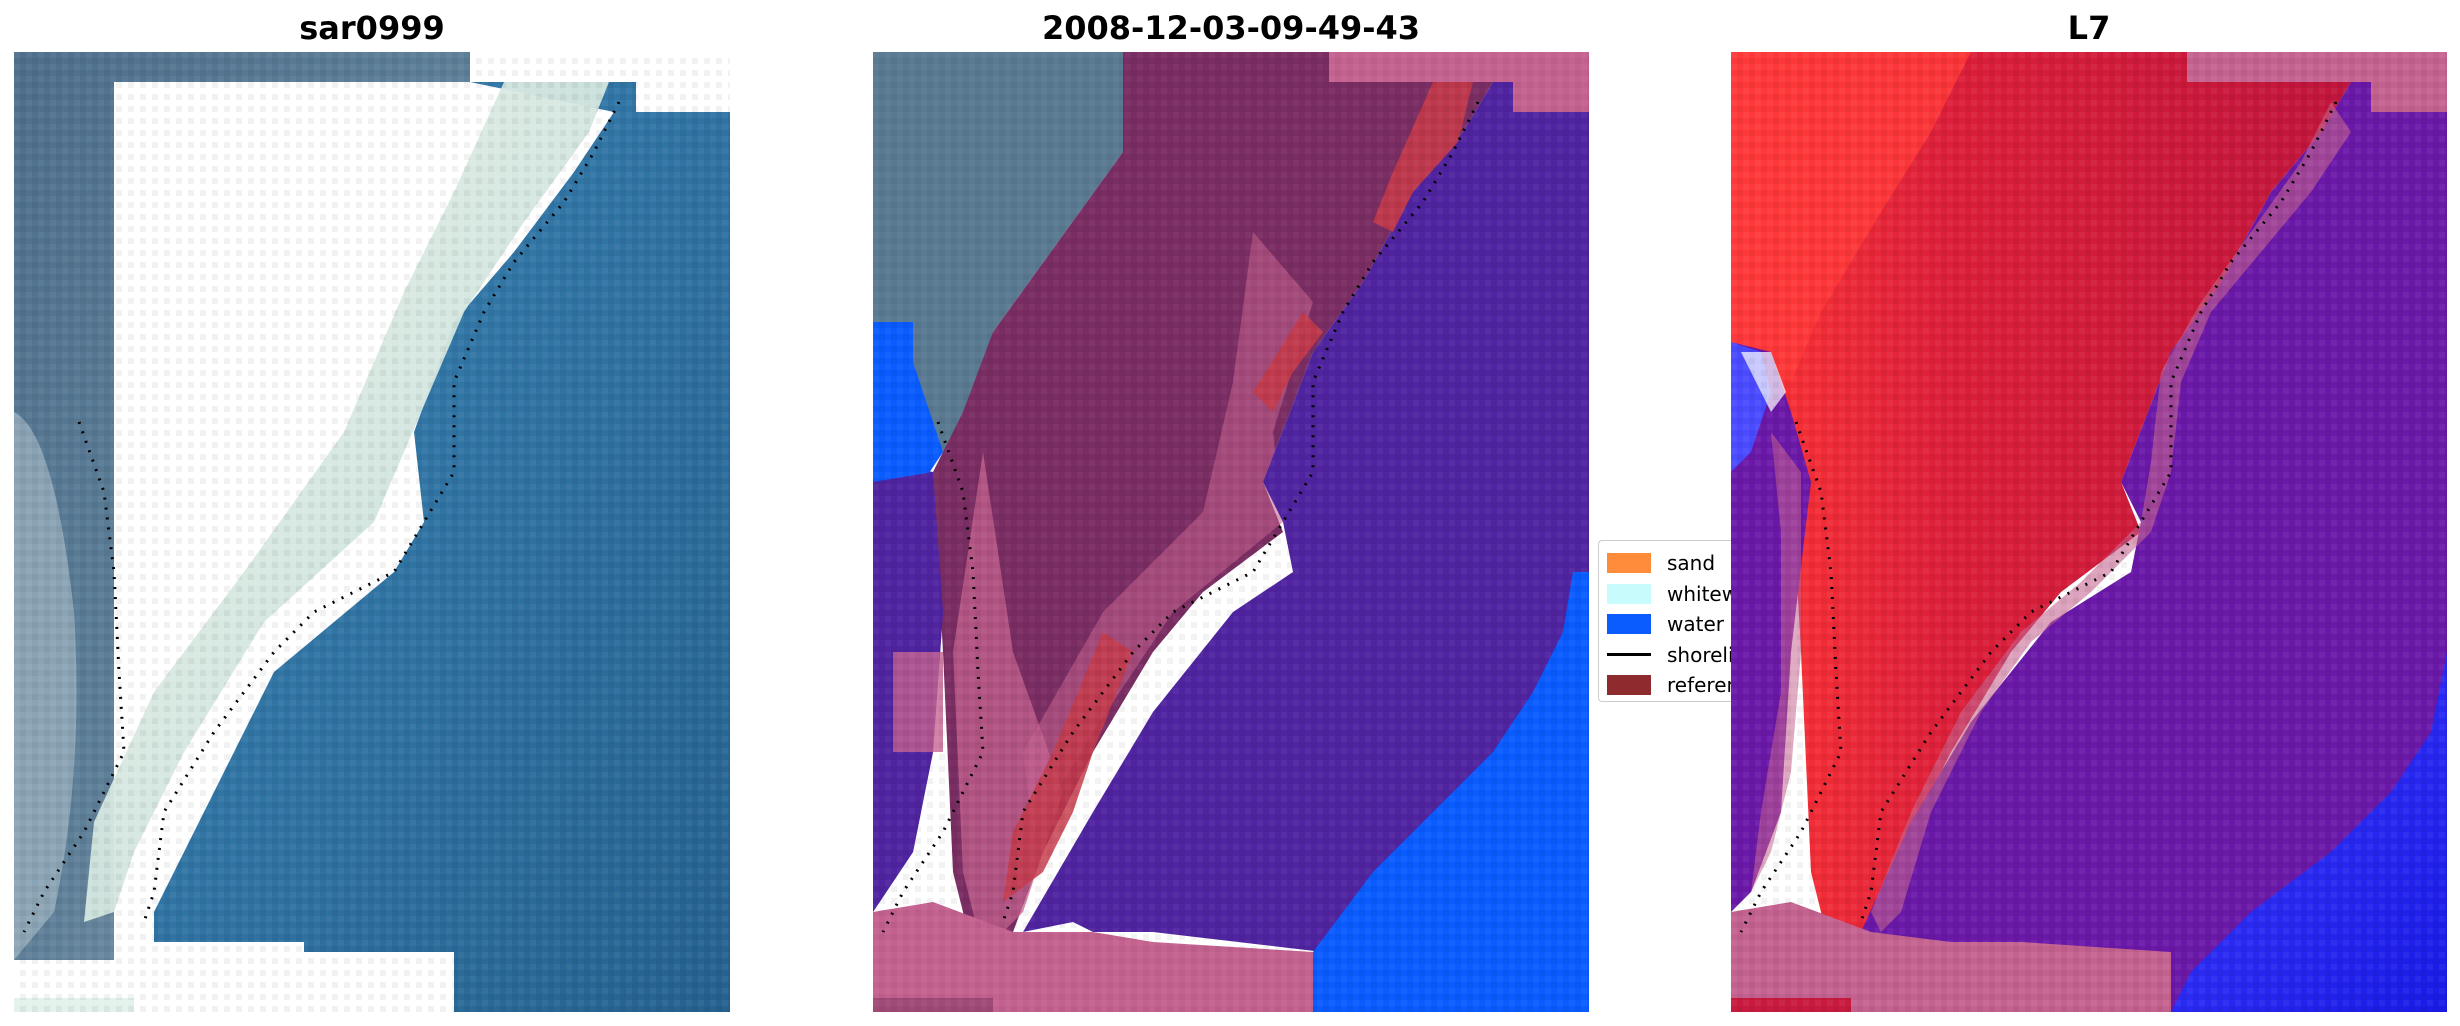  I want to click on legend-label-sand: sand, so click(1691, 563).